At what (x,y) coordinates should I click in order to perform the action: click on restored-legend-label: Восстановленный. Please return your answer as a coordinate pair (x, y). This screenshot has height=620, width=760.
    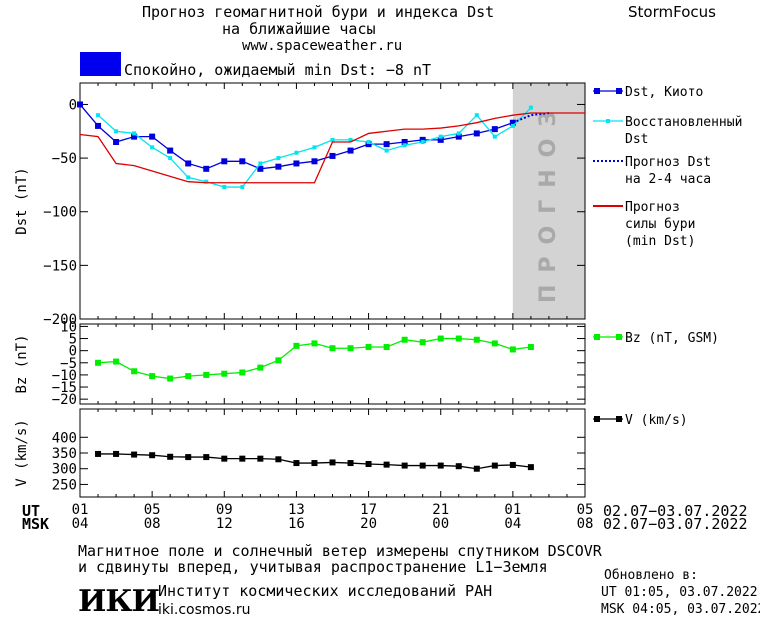
    Looking at the image, I should click on (683, 122).